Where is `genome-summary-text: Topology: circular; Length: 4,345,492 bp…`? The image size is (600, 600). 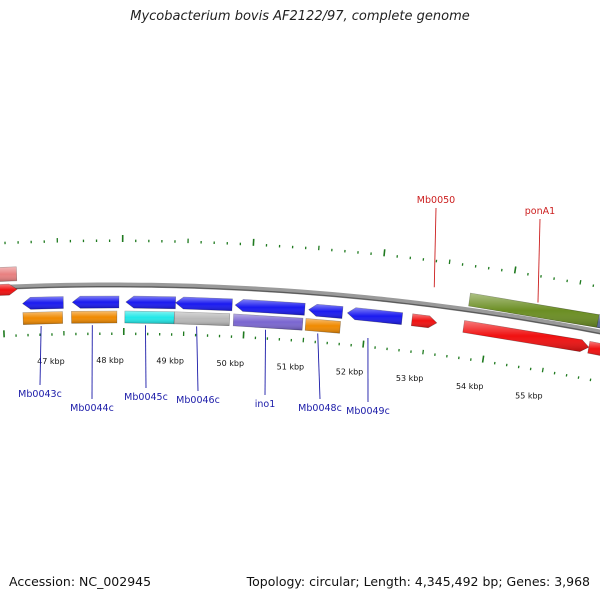
genome-summary-text: Topology: circular; Length: 4,345,492 bp… is located at coordinates (418, 581).